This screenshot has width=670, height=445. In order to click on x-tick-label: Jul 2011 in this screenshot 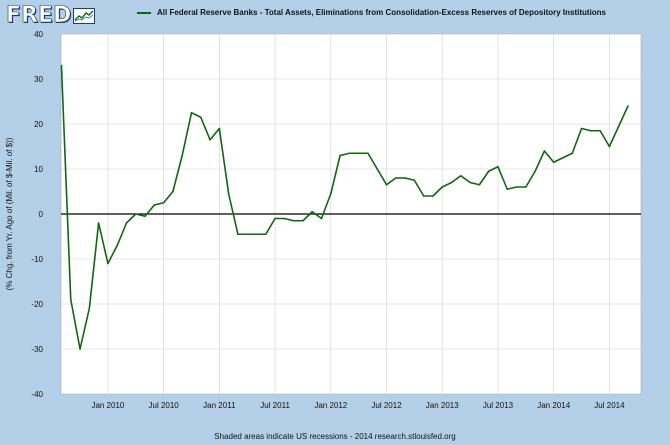, I will do `click(275, 405)`.